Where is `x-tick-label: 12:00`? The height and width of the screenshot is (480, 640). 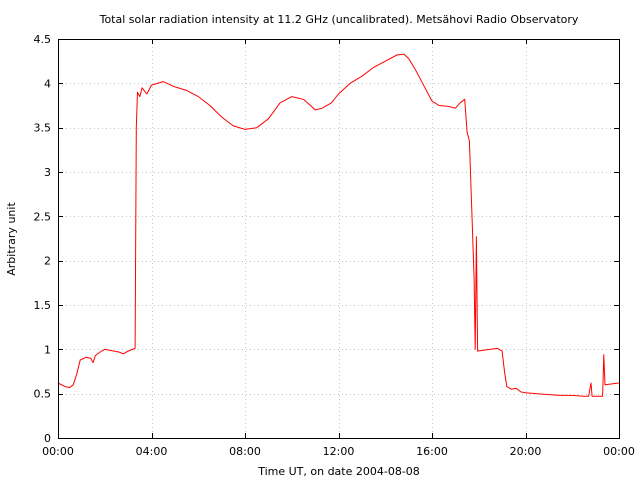
x-tick-label: 12:00 is located at coordinates (339, 451).